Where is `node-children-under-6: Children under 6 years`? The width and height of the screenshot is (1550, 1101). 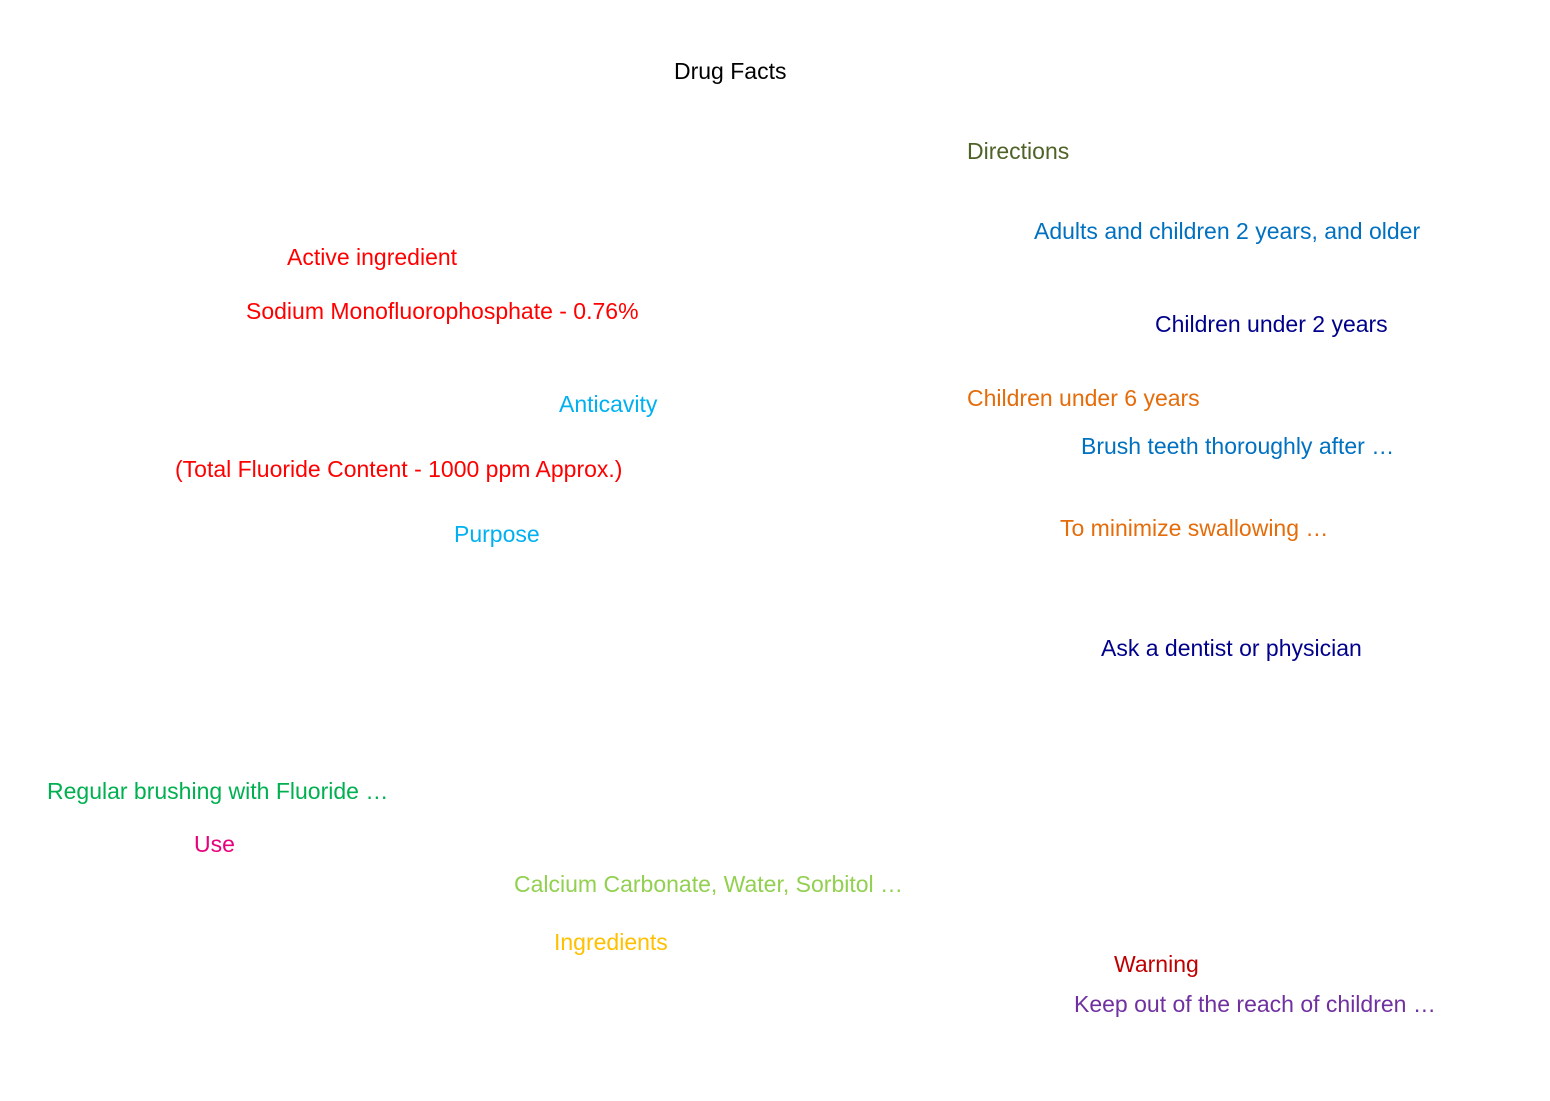
node-children-under-6: Children under 6 years is located at coordinates (1083, 398).